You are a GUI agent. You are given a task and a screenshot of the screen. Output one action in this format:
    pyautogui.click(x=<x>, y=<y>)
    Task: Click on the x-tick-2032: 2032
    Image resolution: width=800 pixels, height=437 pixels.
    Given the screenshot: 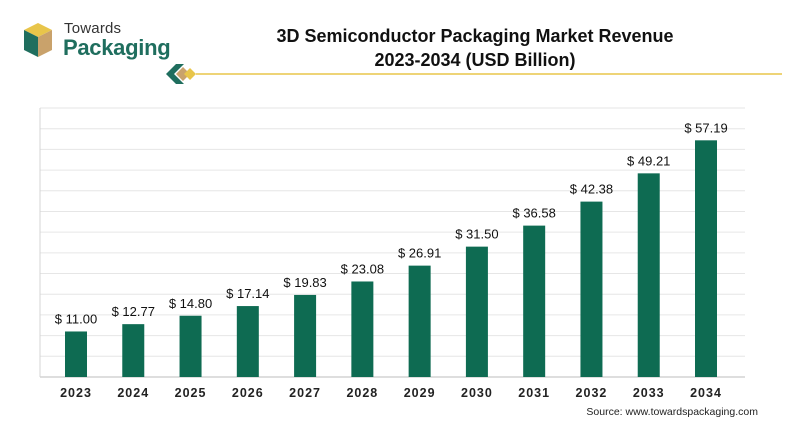 What is the action you would take?
    pyautogui.click(x=592, y=393)
    